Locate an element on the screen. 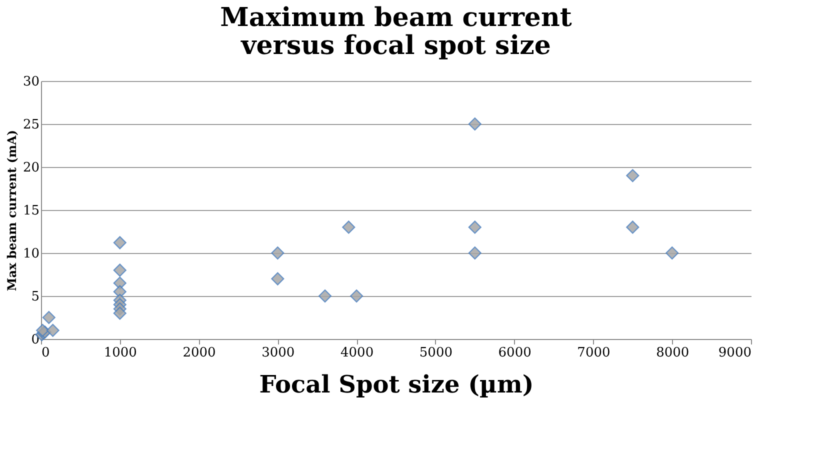 Image resolution: width=837 pixels, height=471 pixels. y-tick-label: 0 is located at coordinates (35, 340).